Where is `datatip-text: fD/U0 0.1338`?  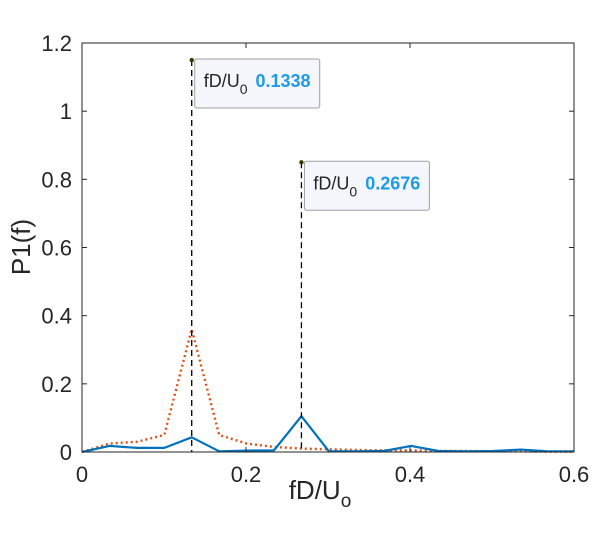 datatip-text: fD/U0 0.1338 is located at coordinates (257, 84).